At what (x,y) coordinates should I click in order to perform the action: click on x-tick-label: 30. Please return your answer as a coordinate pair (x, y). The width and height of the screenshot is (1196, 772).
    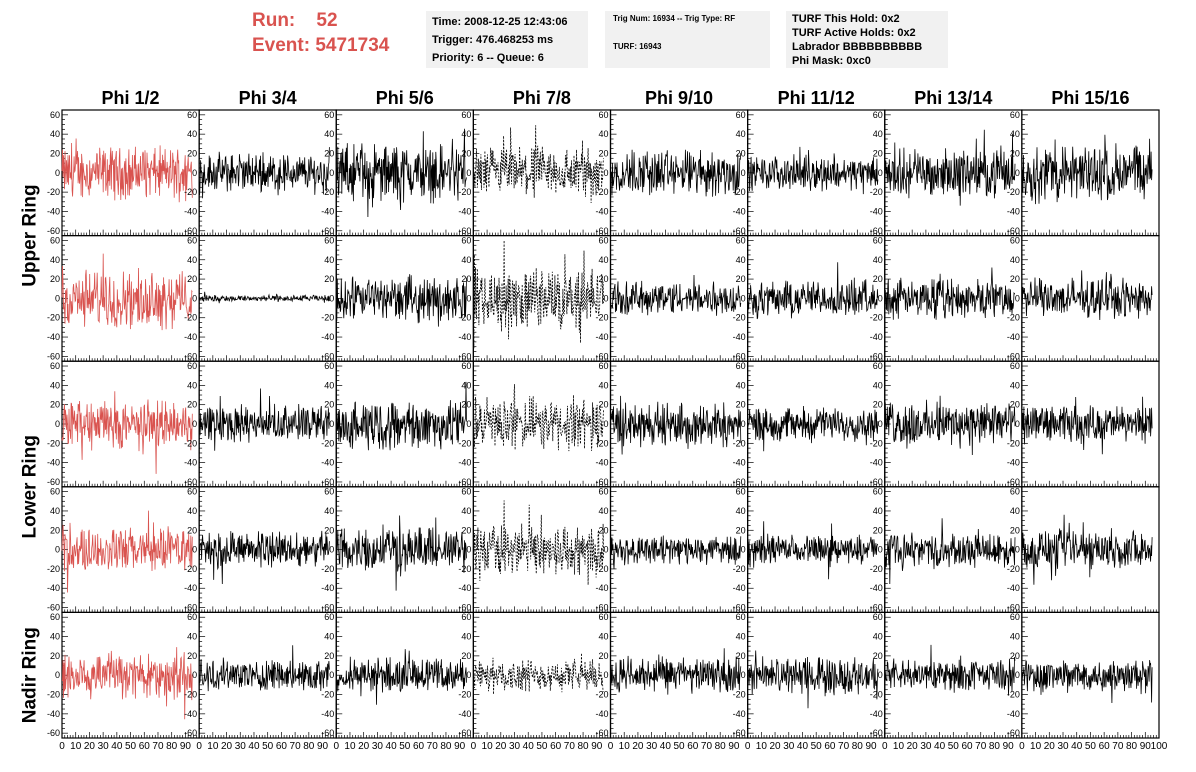
    Looking at the image, I should click on (1063, 746).